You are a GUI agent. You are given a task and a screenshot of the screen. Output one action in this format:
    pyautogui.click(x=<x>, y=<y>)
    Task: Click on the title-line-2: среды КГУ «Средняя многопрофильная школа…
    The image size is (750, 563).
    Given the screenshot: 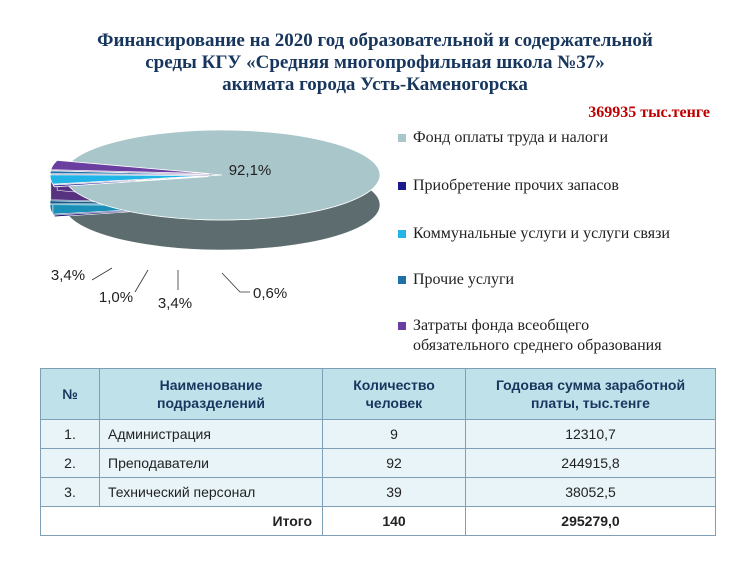 What is the action you would take?
    pyautogui.click(x=375, y=62)
    